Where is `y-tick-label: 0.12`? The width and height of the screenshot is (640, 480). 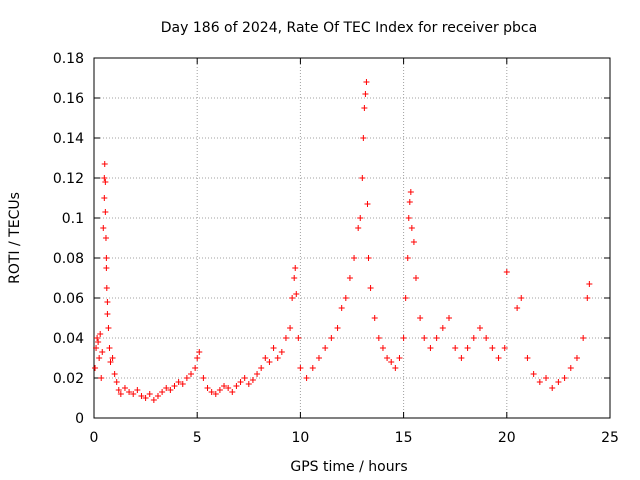
y-tick-label: 0.12 is located at coordinates (68, 179).